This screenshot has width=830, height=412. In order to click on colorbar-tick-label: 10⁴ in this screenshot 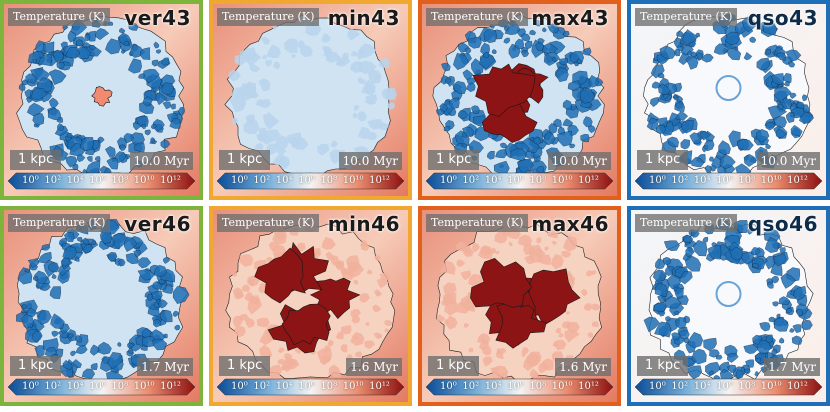, I will do `click(493, 180)`.